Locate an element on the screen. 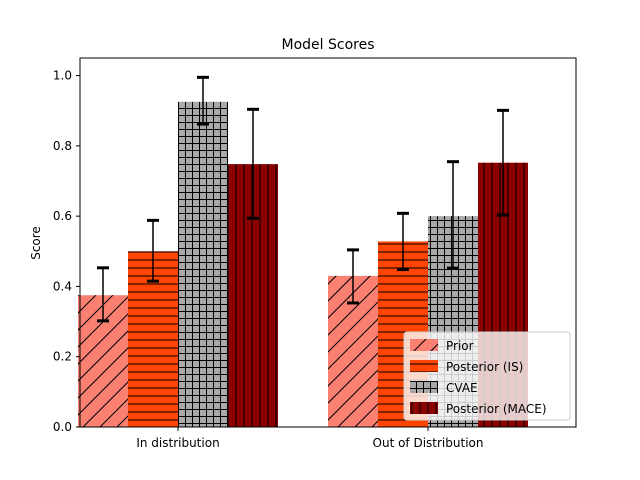 This screenshot has height=480, width=640. x-tick-label-out-of-distribution: Out of Distribution is located at coordinates (428, 443).